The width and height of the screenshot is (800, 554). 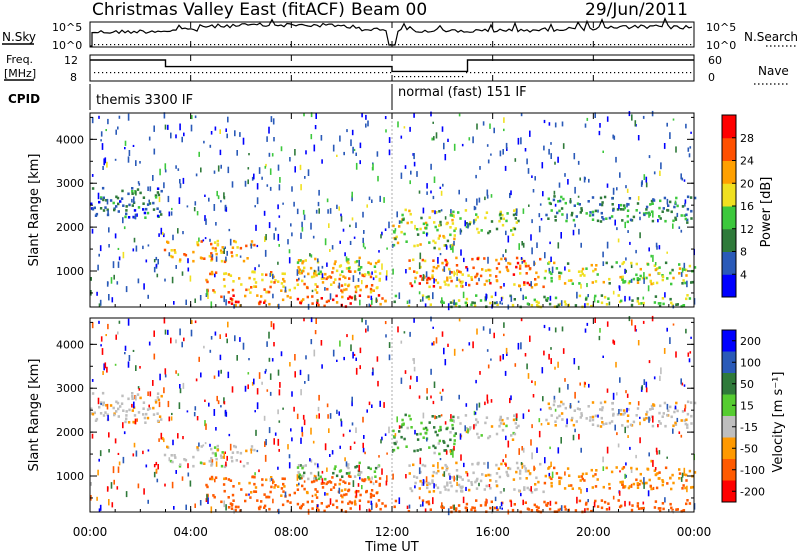 I want to click on x-tick-label: 00:00, so click(x=90, y=532).